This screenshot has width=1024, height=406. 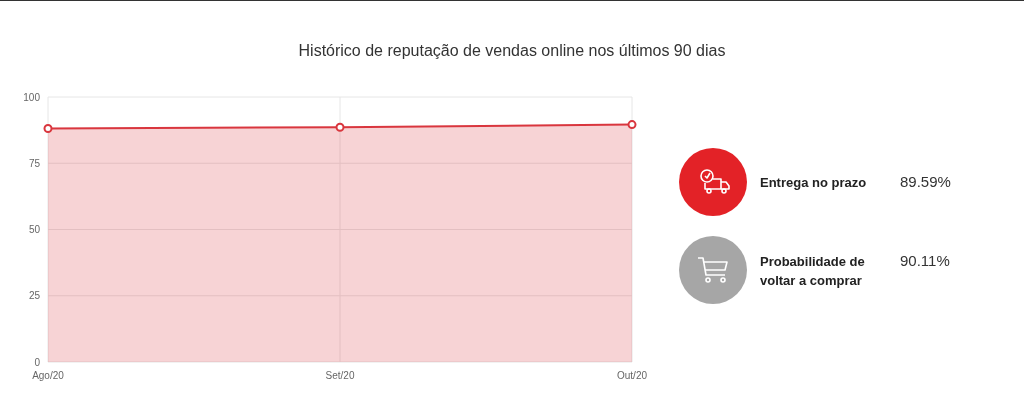 What do you see at coordinates (925, 182) in the screenshot?
I see `text: 89.59%` at bounding box center [925, 182].